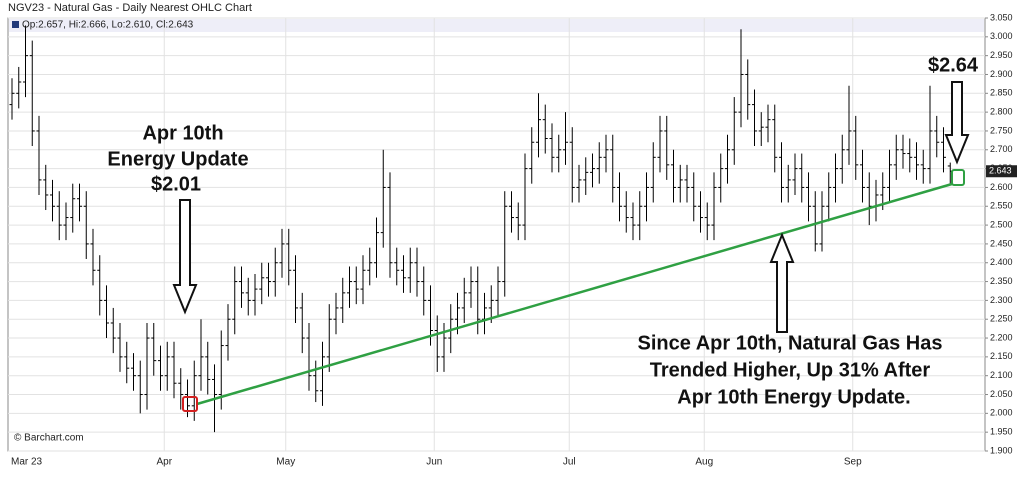 The height and width of the screenshot is (488, 1024). I want to click on y-tick-label: 1.950, so click(1001, 432).